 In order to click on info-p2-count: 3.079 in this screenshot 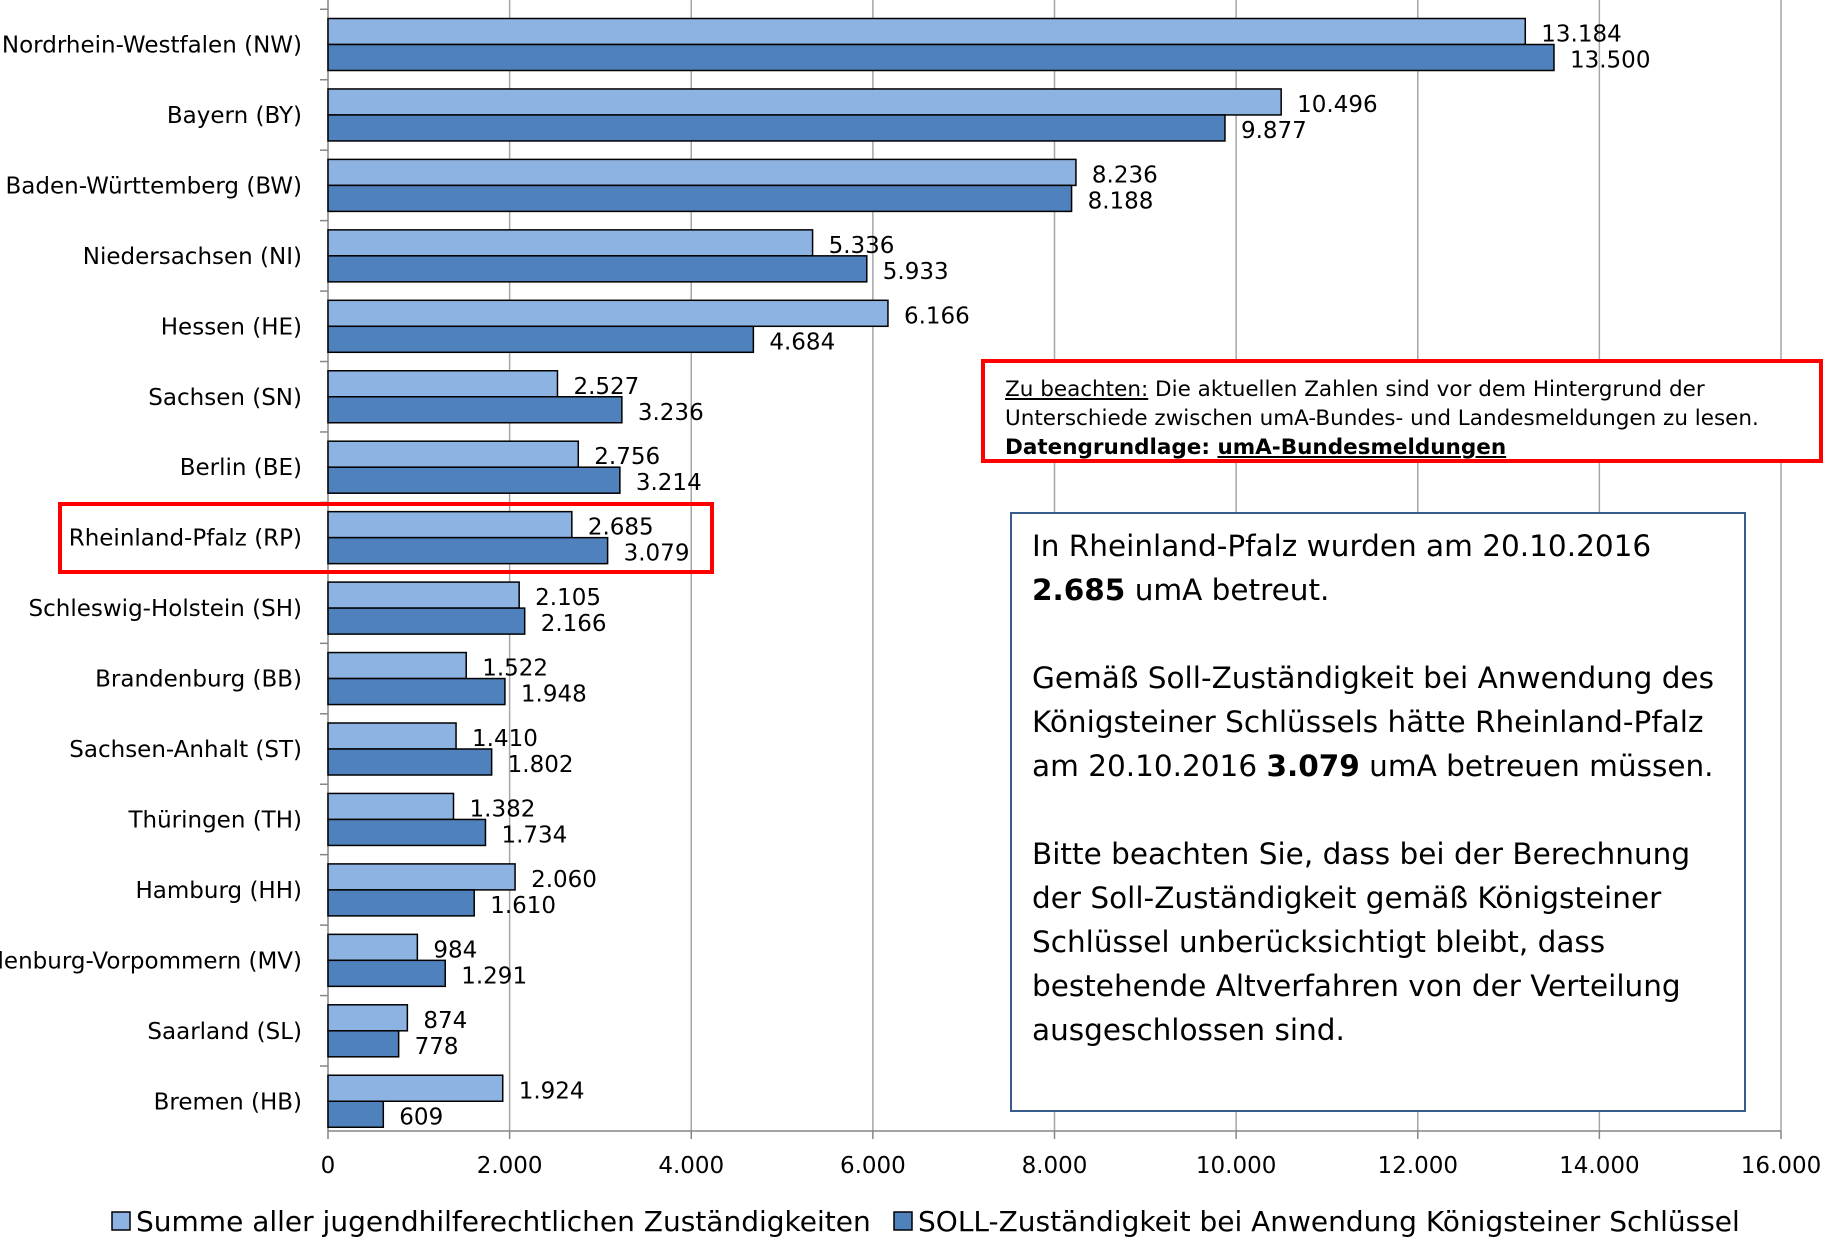, I will do `click(1313, 766)`.